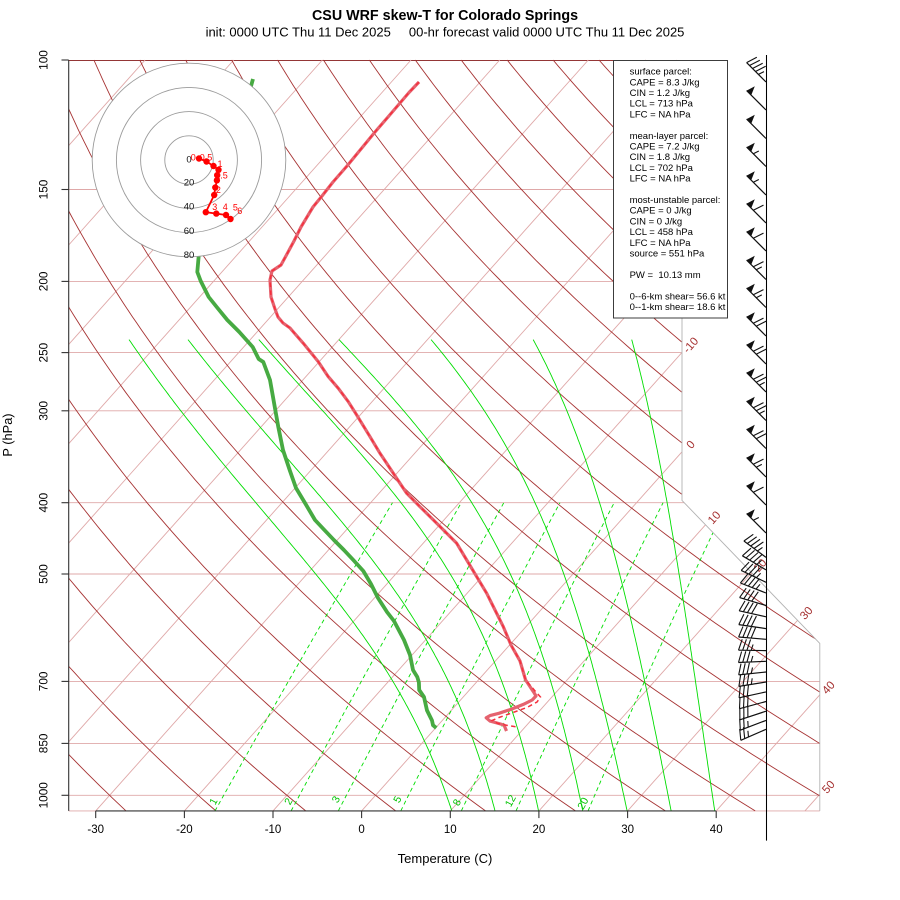  Describe the element at coordinates (675, 200) in the screenshot. I see `svg-text: most-unstable parcel:` at that location.